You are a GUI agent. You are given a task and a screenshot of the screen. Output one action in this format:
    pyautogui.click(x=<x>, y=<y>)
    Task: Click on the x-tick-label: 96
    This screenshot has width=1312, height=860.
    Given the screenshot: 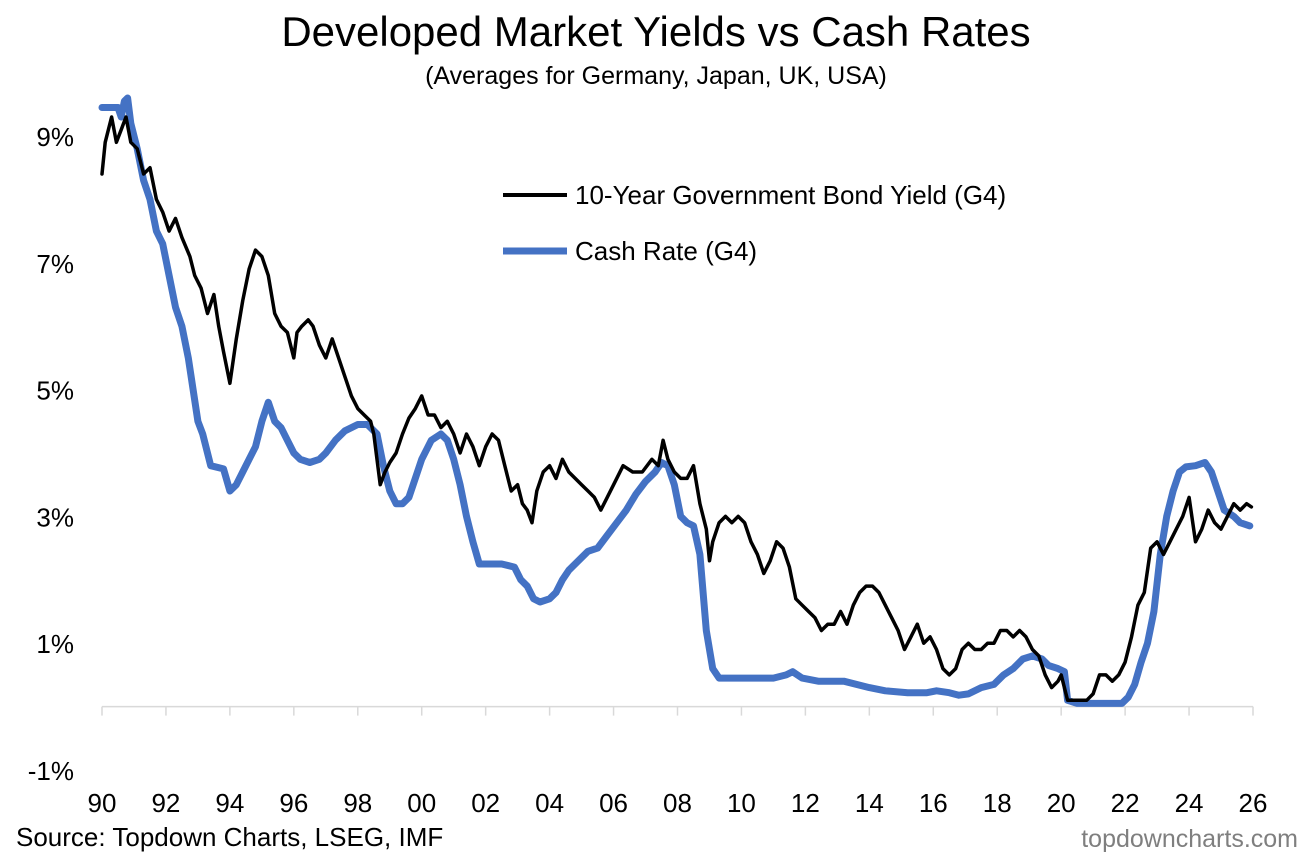 What is the action you would take?
    pyautogui.click(x=293, y=803)
    